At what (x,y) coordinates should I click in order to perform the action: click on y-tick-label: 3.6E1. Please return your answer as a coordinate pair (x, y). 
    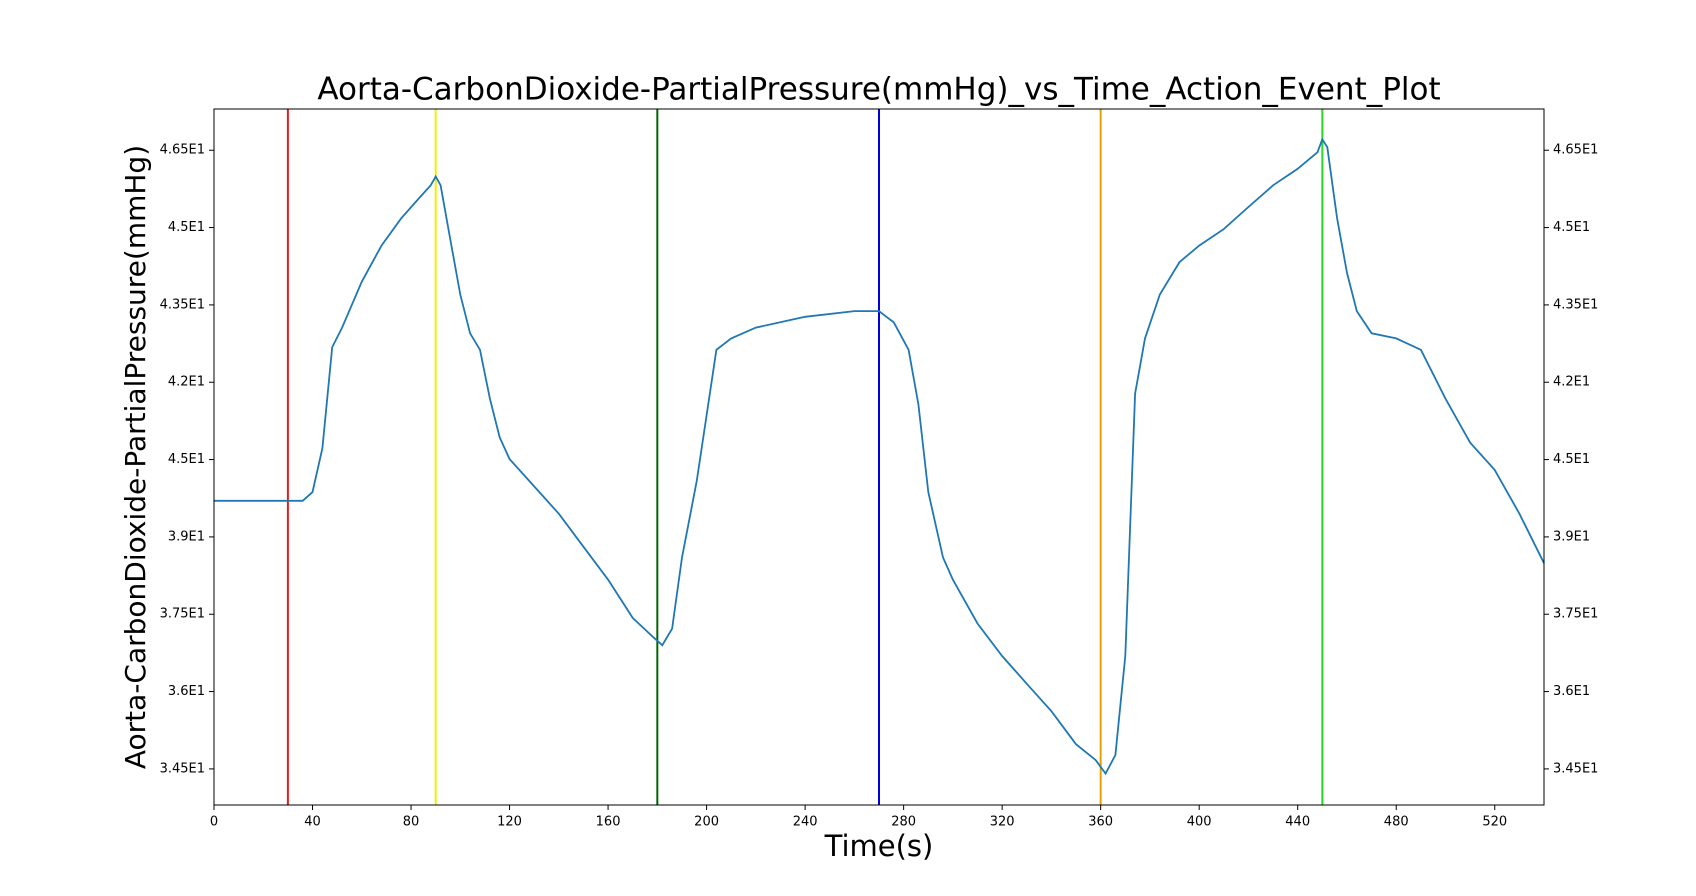
    Looking at the image, I should click on (186, 691).